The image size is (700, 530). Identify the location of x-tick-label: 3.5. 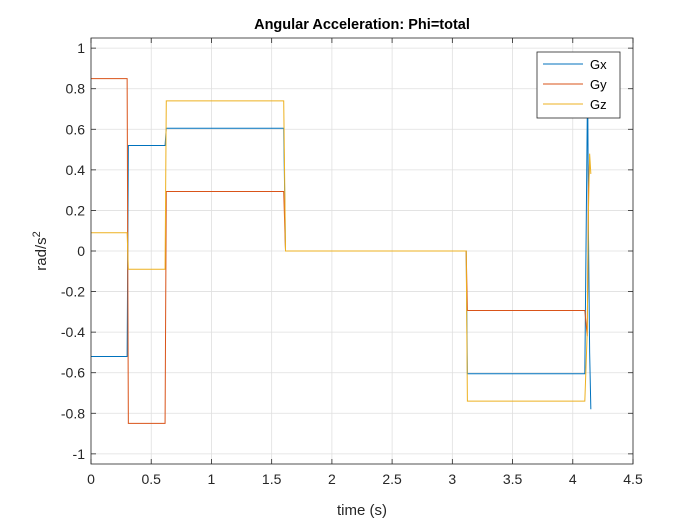
(513, 479).